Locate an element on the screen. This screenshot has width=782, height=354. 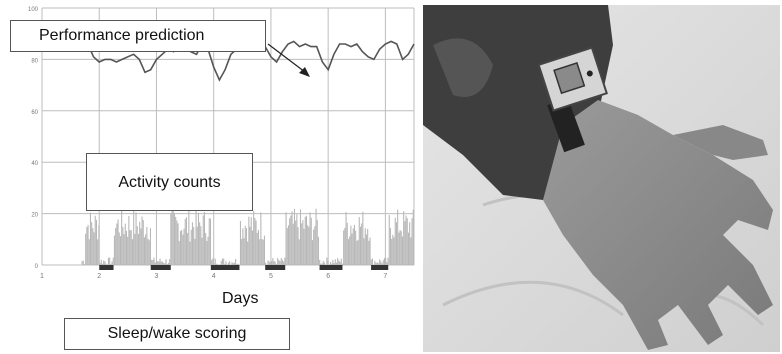
y-tick-labels: 0 20 40 60 80 100 is located at coordinates (33, 138).